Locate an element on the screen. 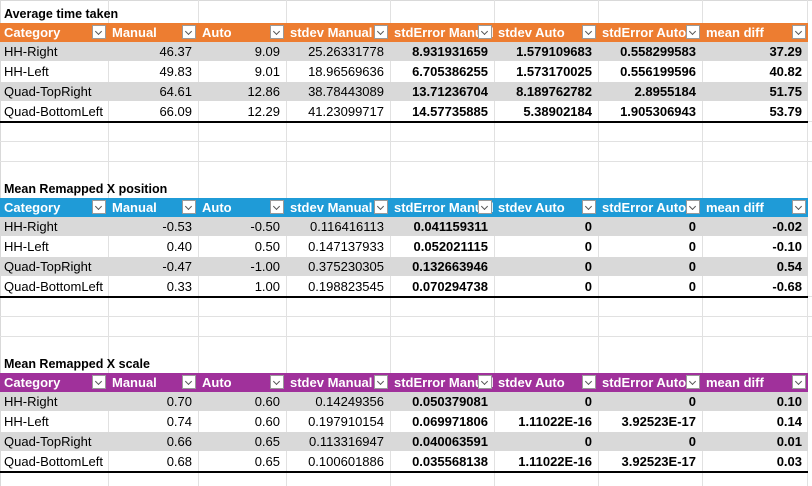  cell-auto: 0.60 is located at coordinates (267, 421).